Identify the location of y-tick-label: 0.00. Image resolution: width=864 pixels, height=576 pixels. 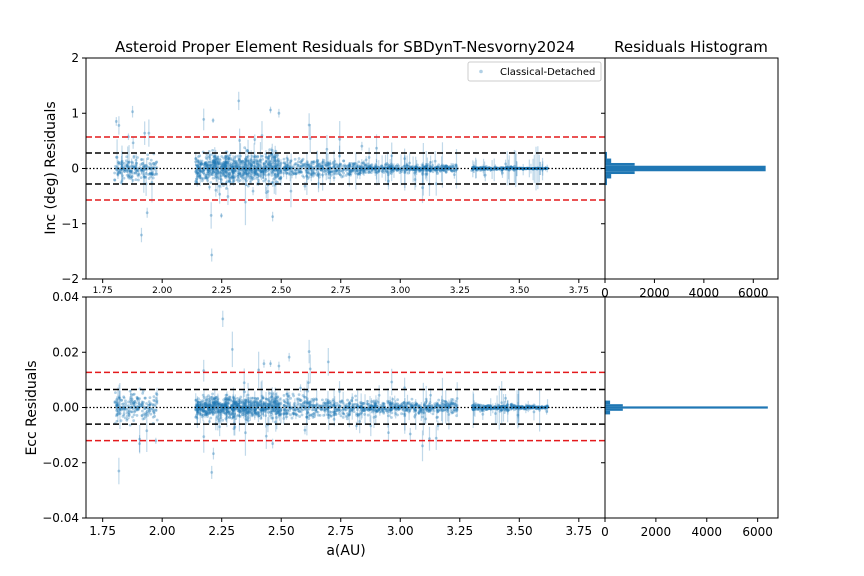
(65, 408).